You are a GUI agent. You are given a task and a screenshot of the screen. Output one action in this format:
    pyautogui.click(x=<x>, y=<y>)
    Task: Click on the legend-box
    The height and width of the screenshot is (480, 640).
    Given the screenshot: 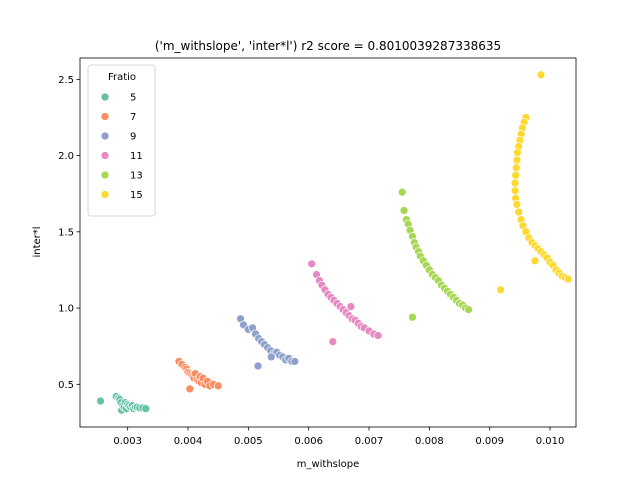 What is the action you would take?
    pyautogui.click(x=121, y=140)
    